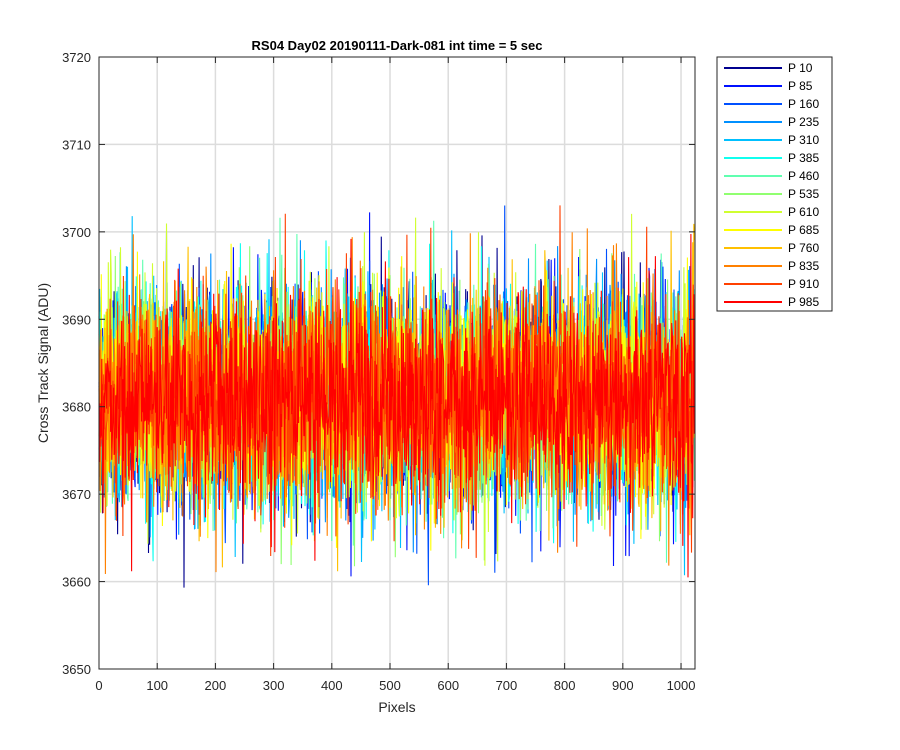 Image resolution: width=900 pixels, height=750 pixels. I want to click on x-tick-label: 800, so click(565, 685).